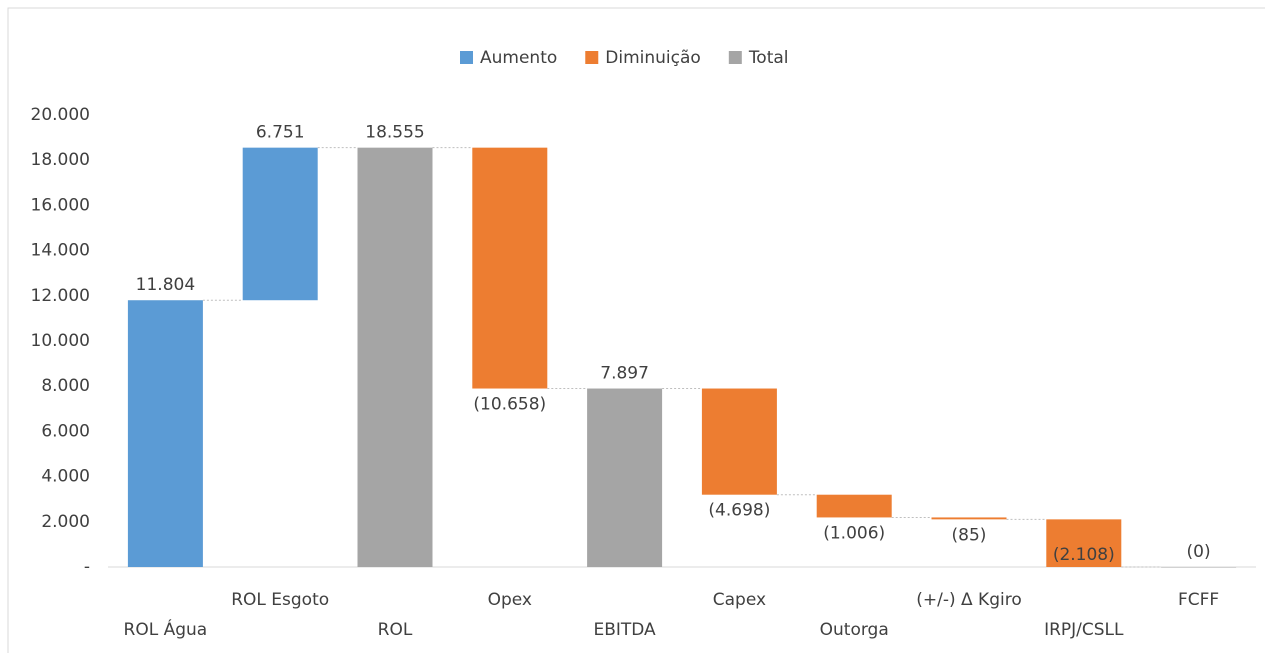  What do you see at coordinates (65, 522) in the screenshot?
I see `y-tick-label: 2.000` at bounding box center [65, 522].